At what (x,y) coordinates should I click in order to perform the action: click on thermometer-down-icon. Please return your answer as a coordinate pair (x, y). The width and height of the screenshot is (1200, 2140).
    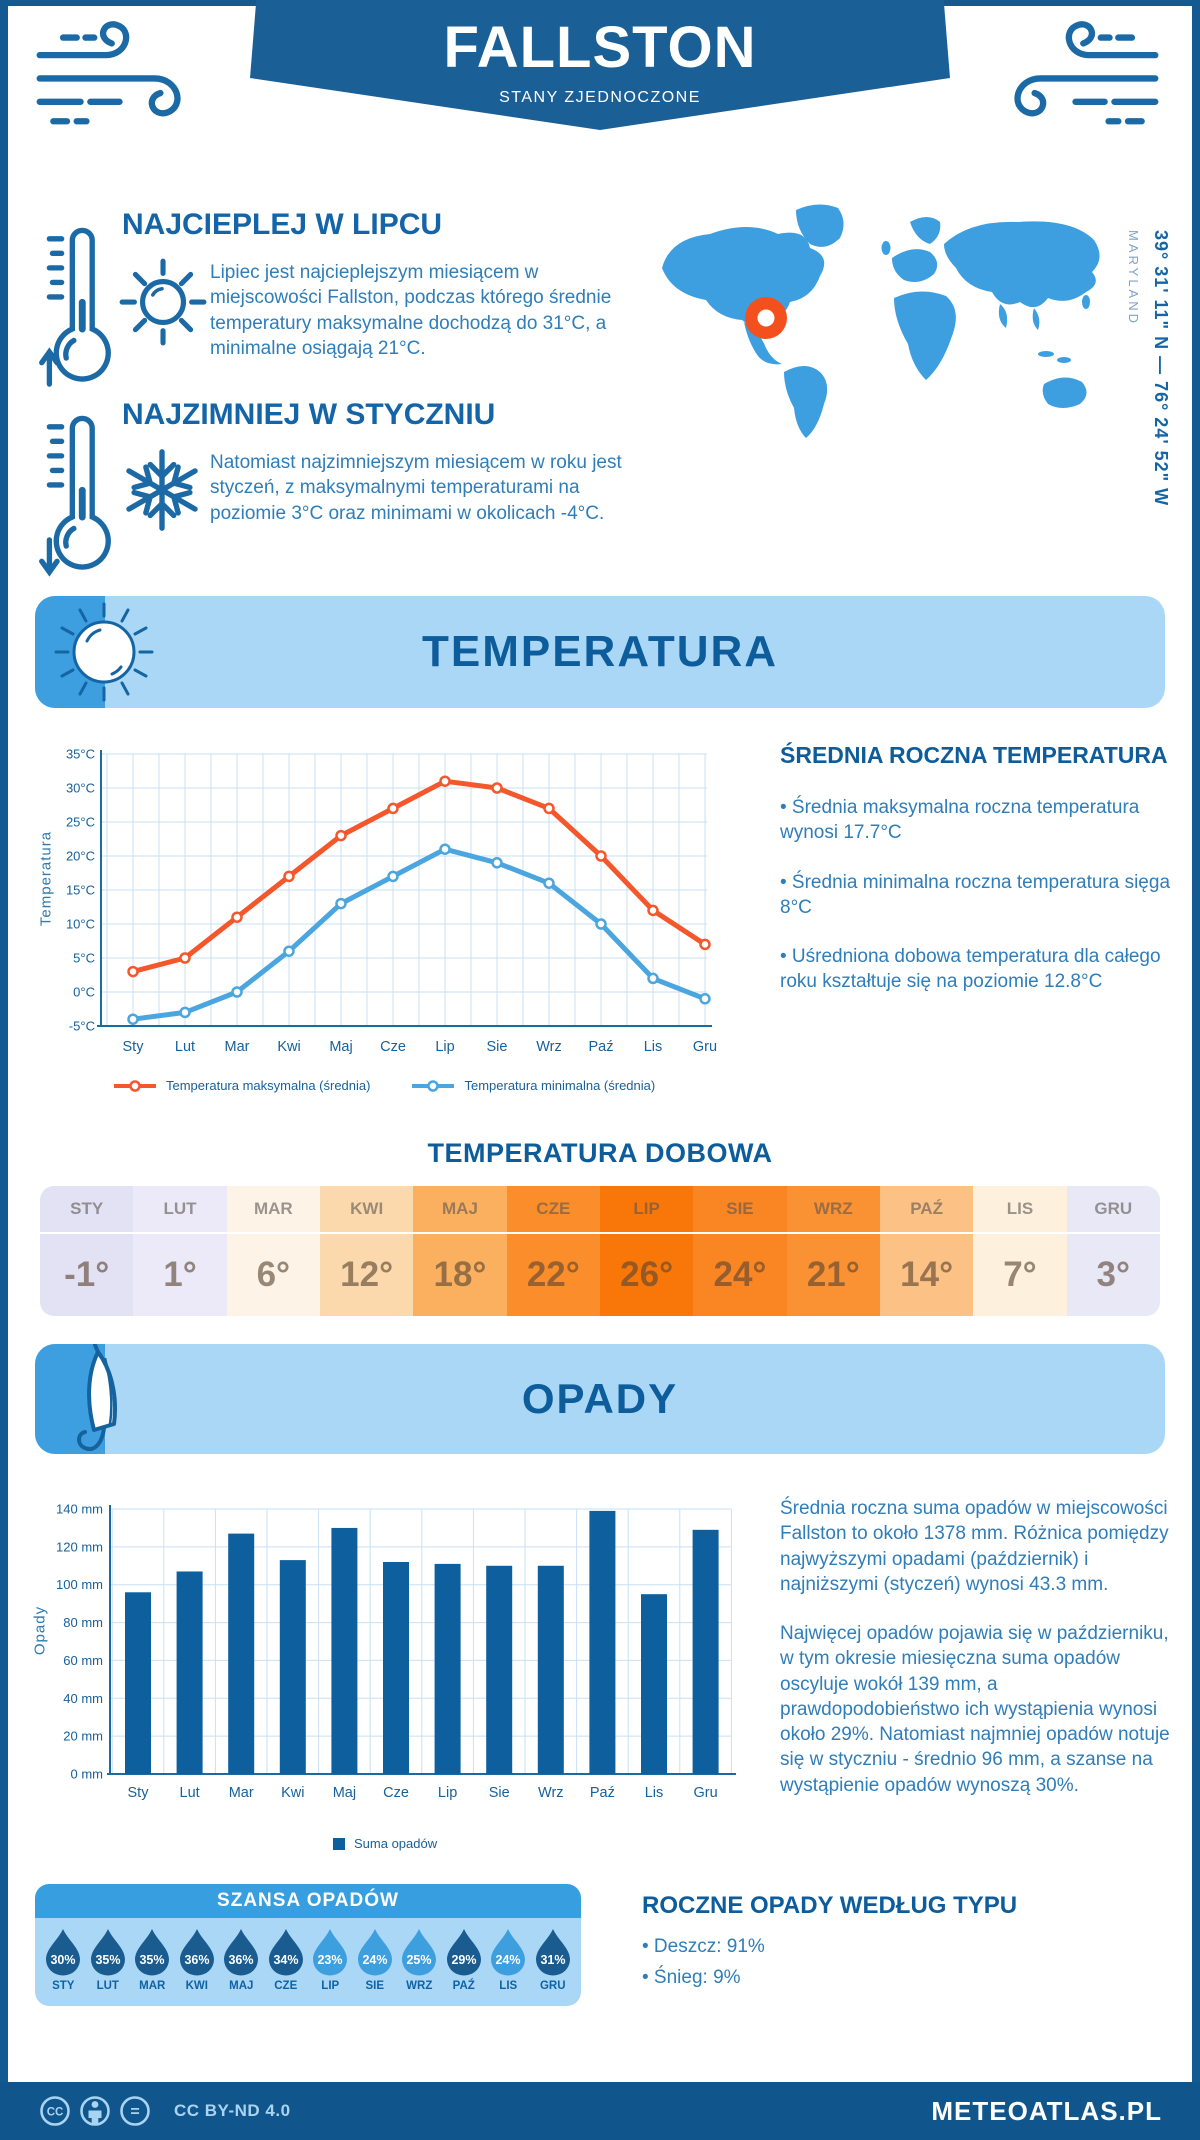
    Looking at the image, I should click on (75, 496).